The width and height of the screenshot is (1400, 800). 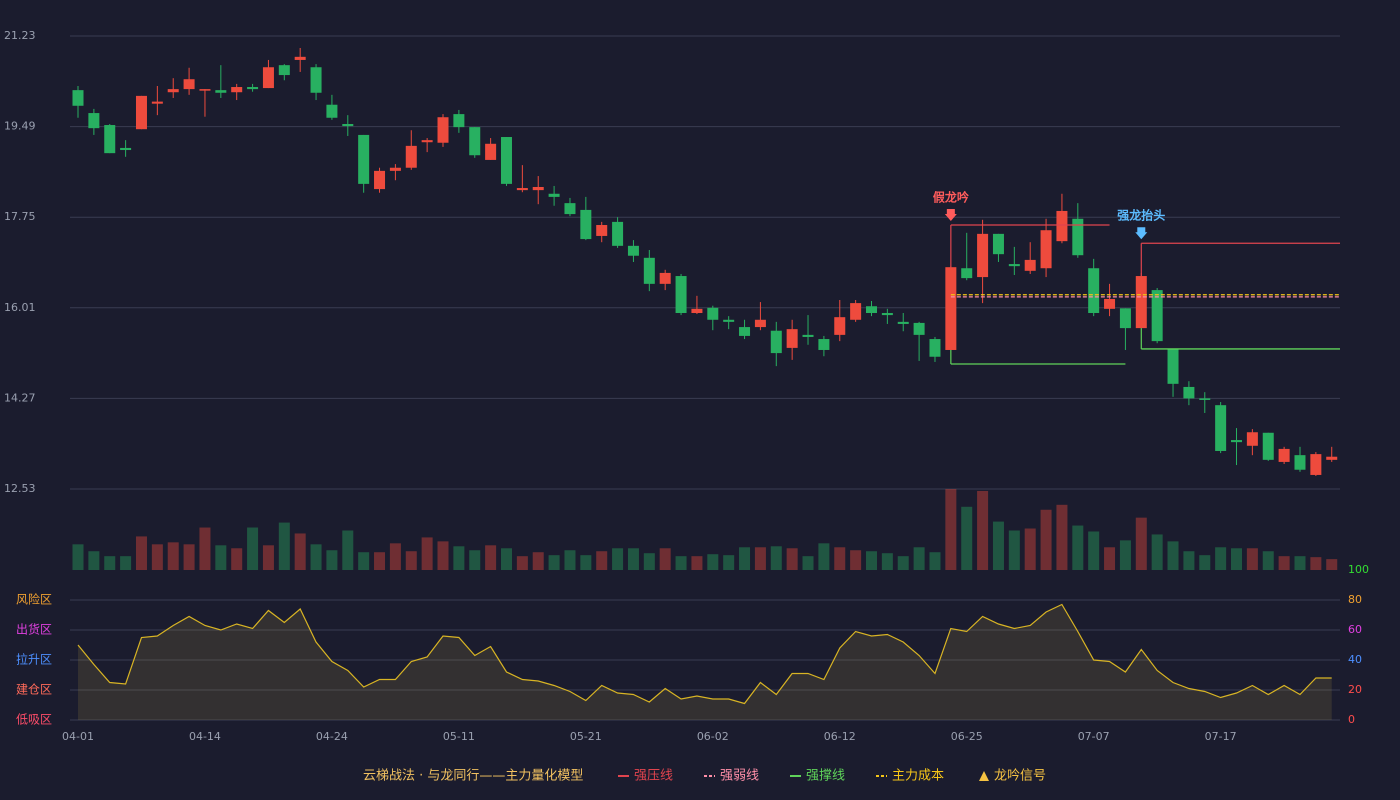 I want to click on x-tick-label: 04-01, so click(x=78, y=736).